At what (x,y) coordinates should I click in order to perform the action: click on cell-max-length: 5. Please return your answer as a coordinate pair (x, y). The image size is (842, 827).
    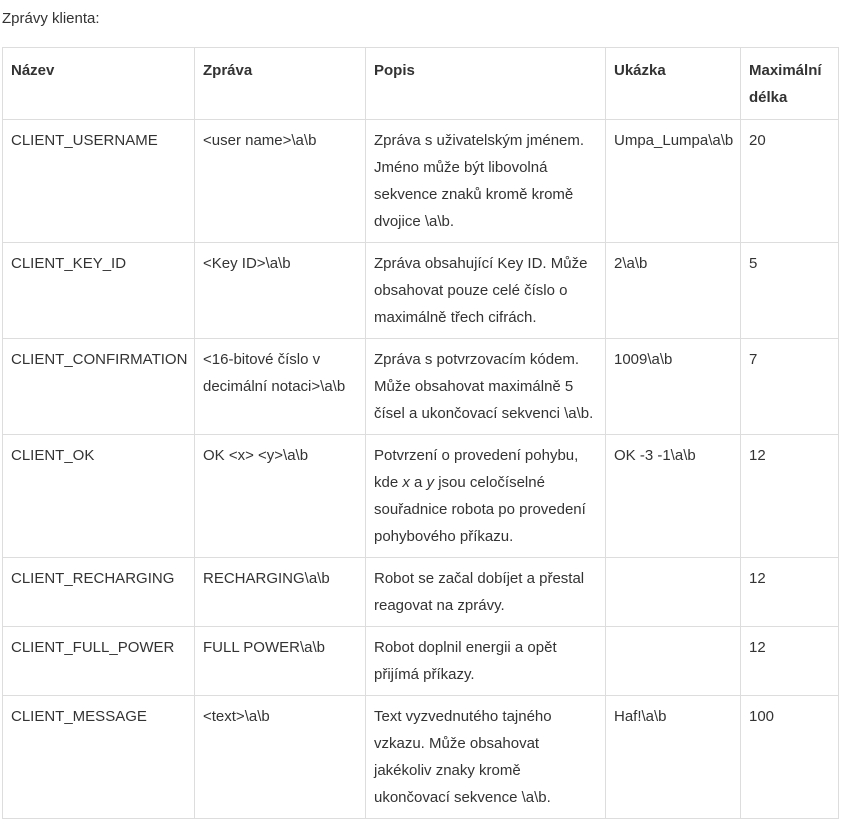
    Looking at the image, I should click on (789, 290).